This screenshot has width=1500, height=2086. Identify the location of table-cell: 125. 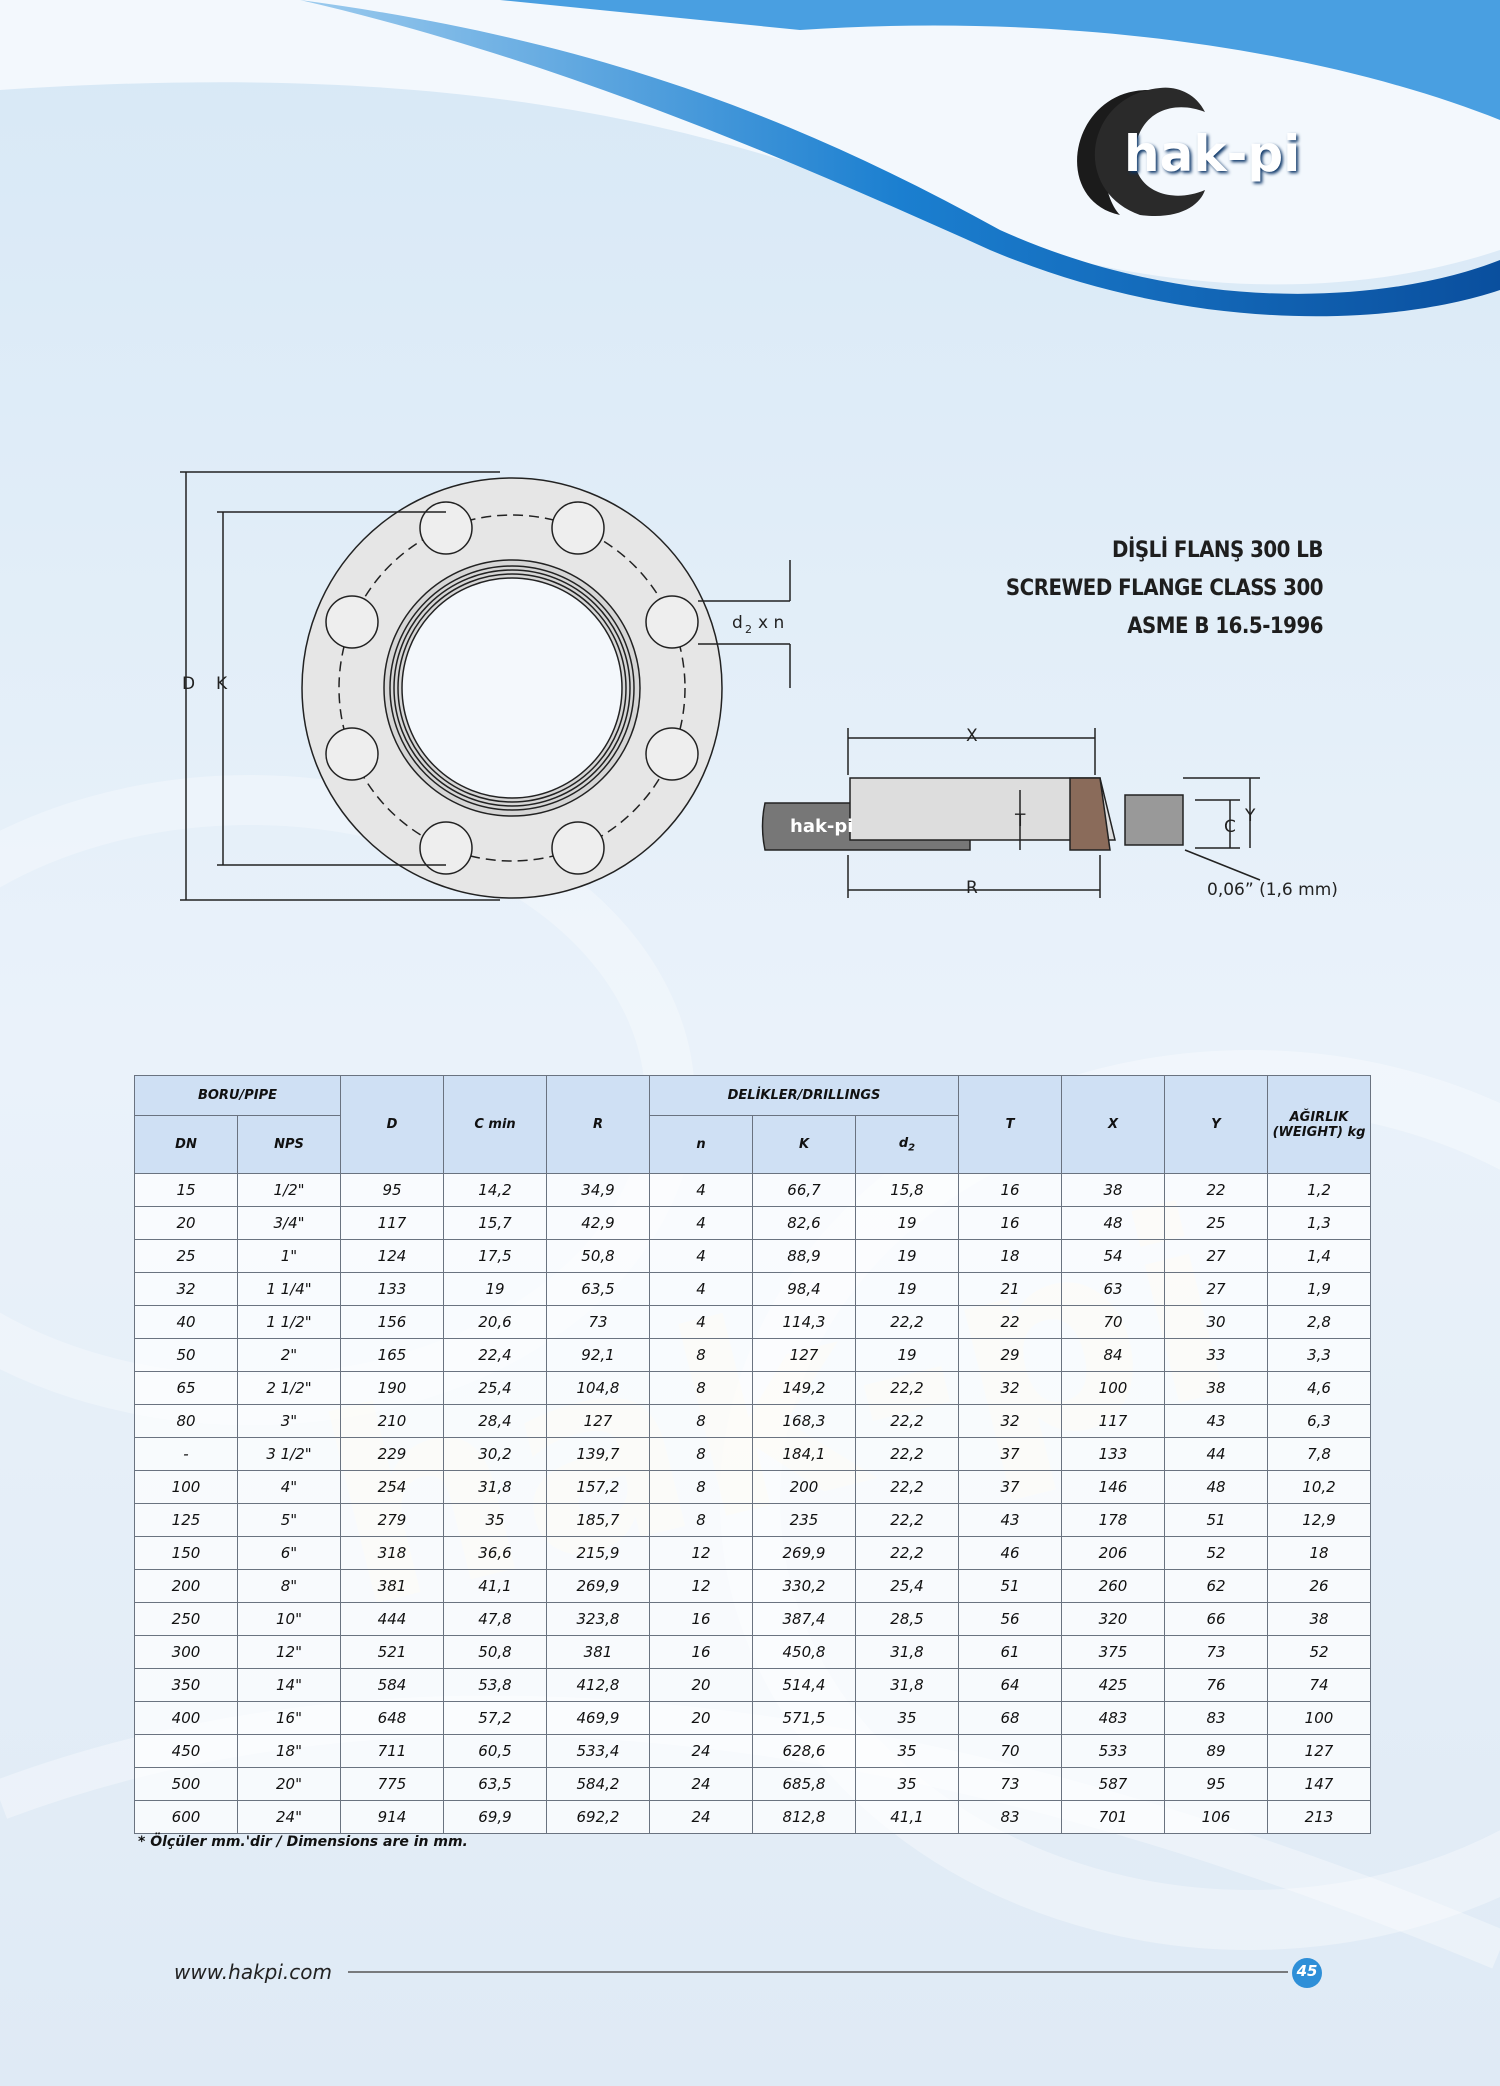
(186, 1520).